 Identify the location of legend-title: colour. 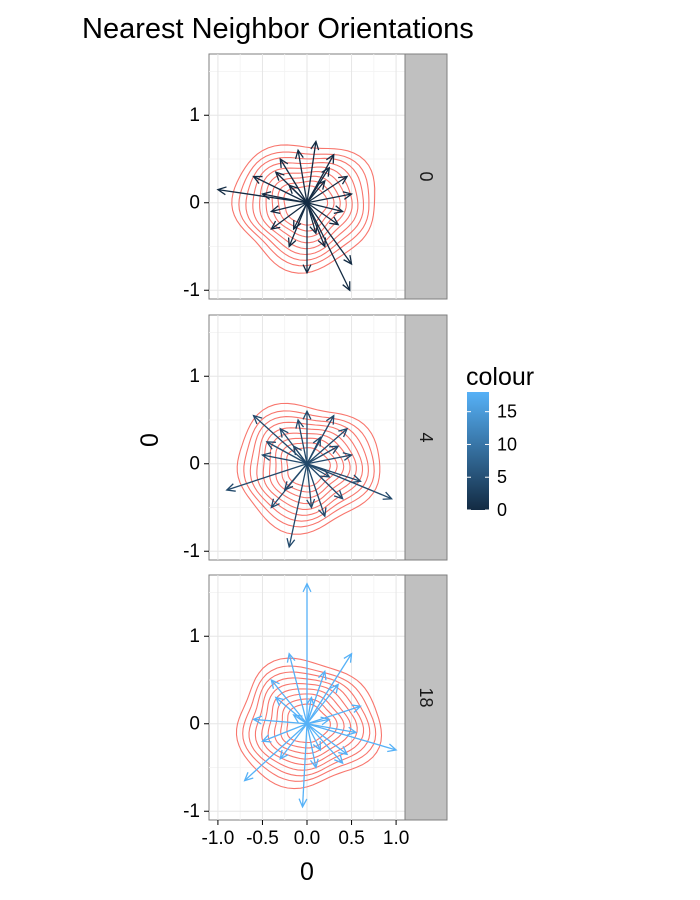
(500, 377).